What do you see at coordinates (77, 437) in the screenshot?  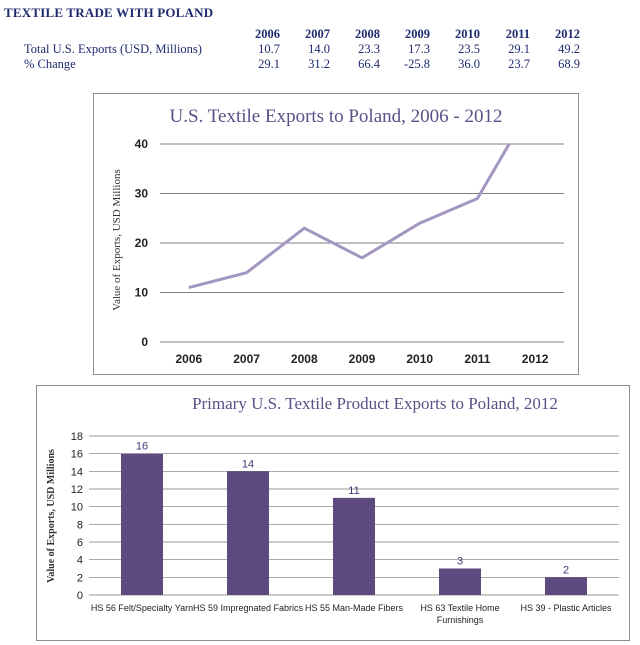 I see `y-tick-label: 18` at bounding box center [77, 437].